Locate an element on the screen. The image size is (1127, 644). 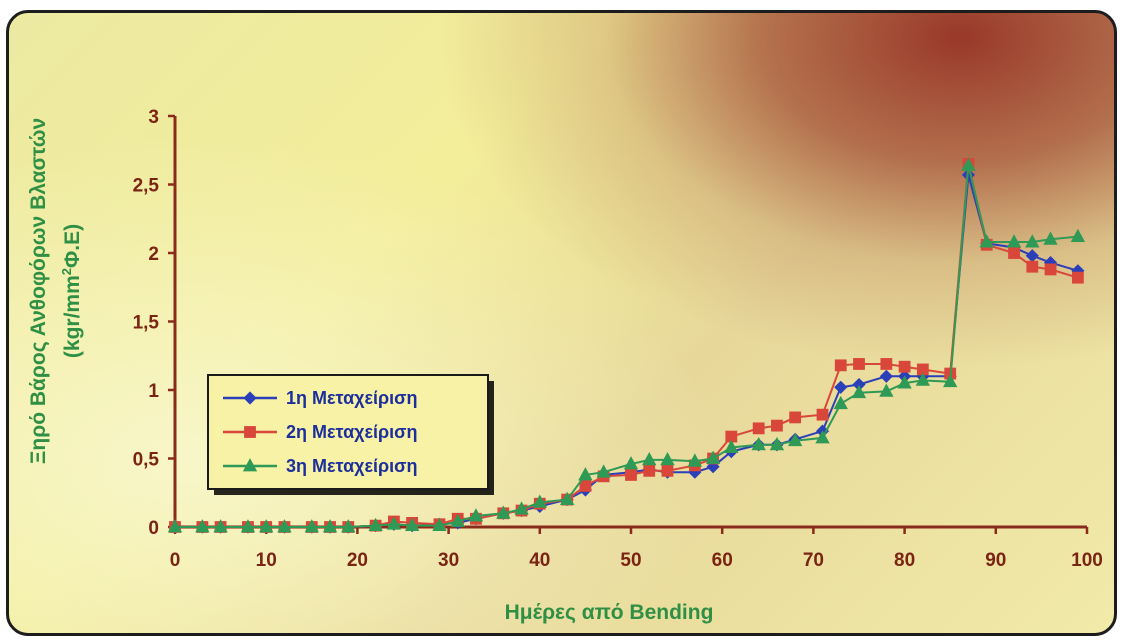
x-tick-label: 60 is located at coordinates (722, 560).